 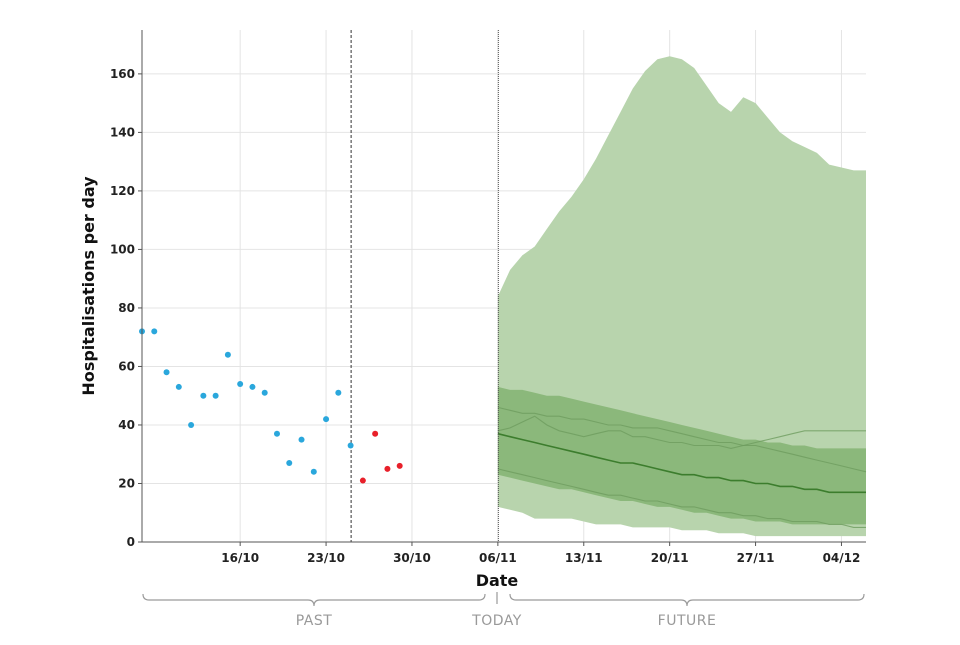 I want to click on x-axis-title: Date, so click(x=497, y=580).